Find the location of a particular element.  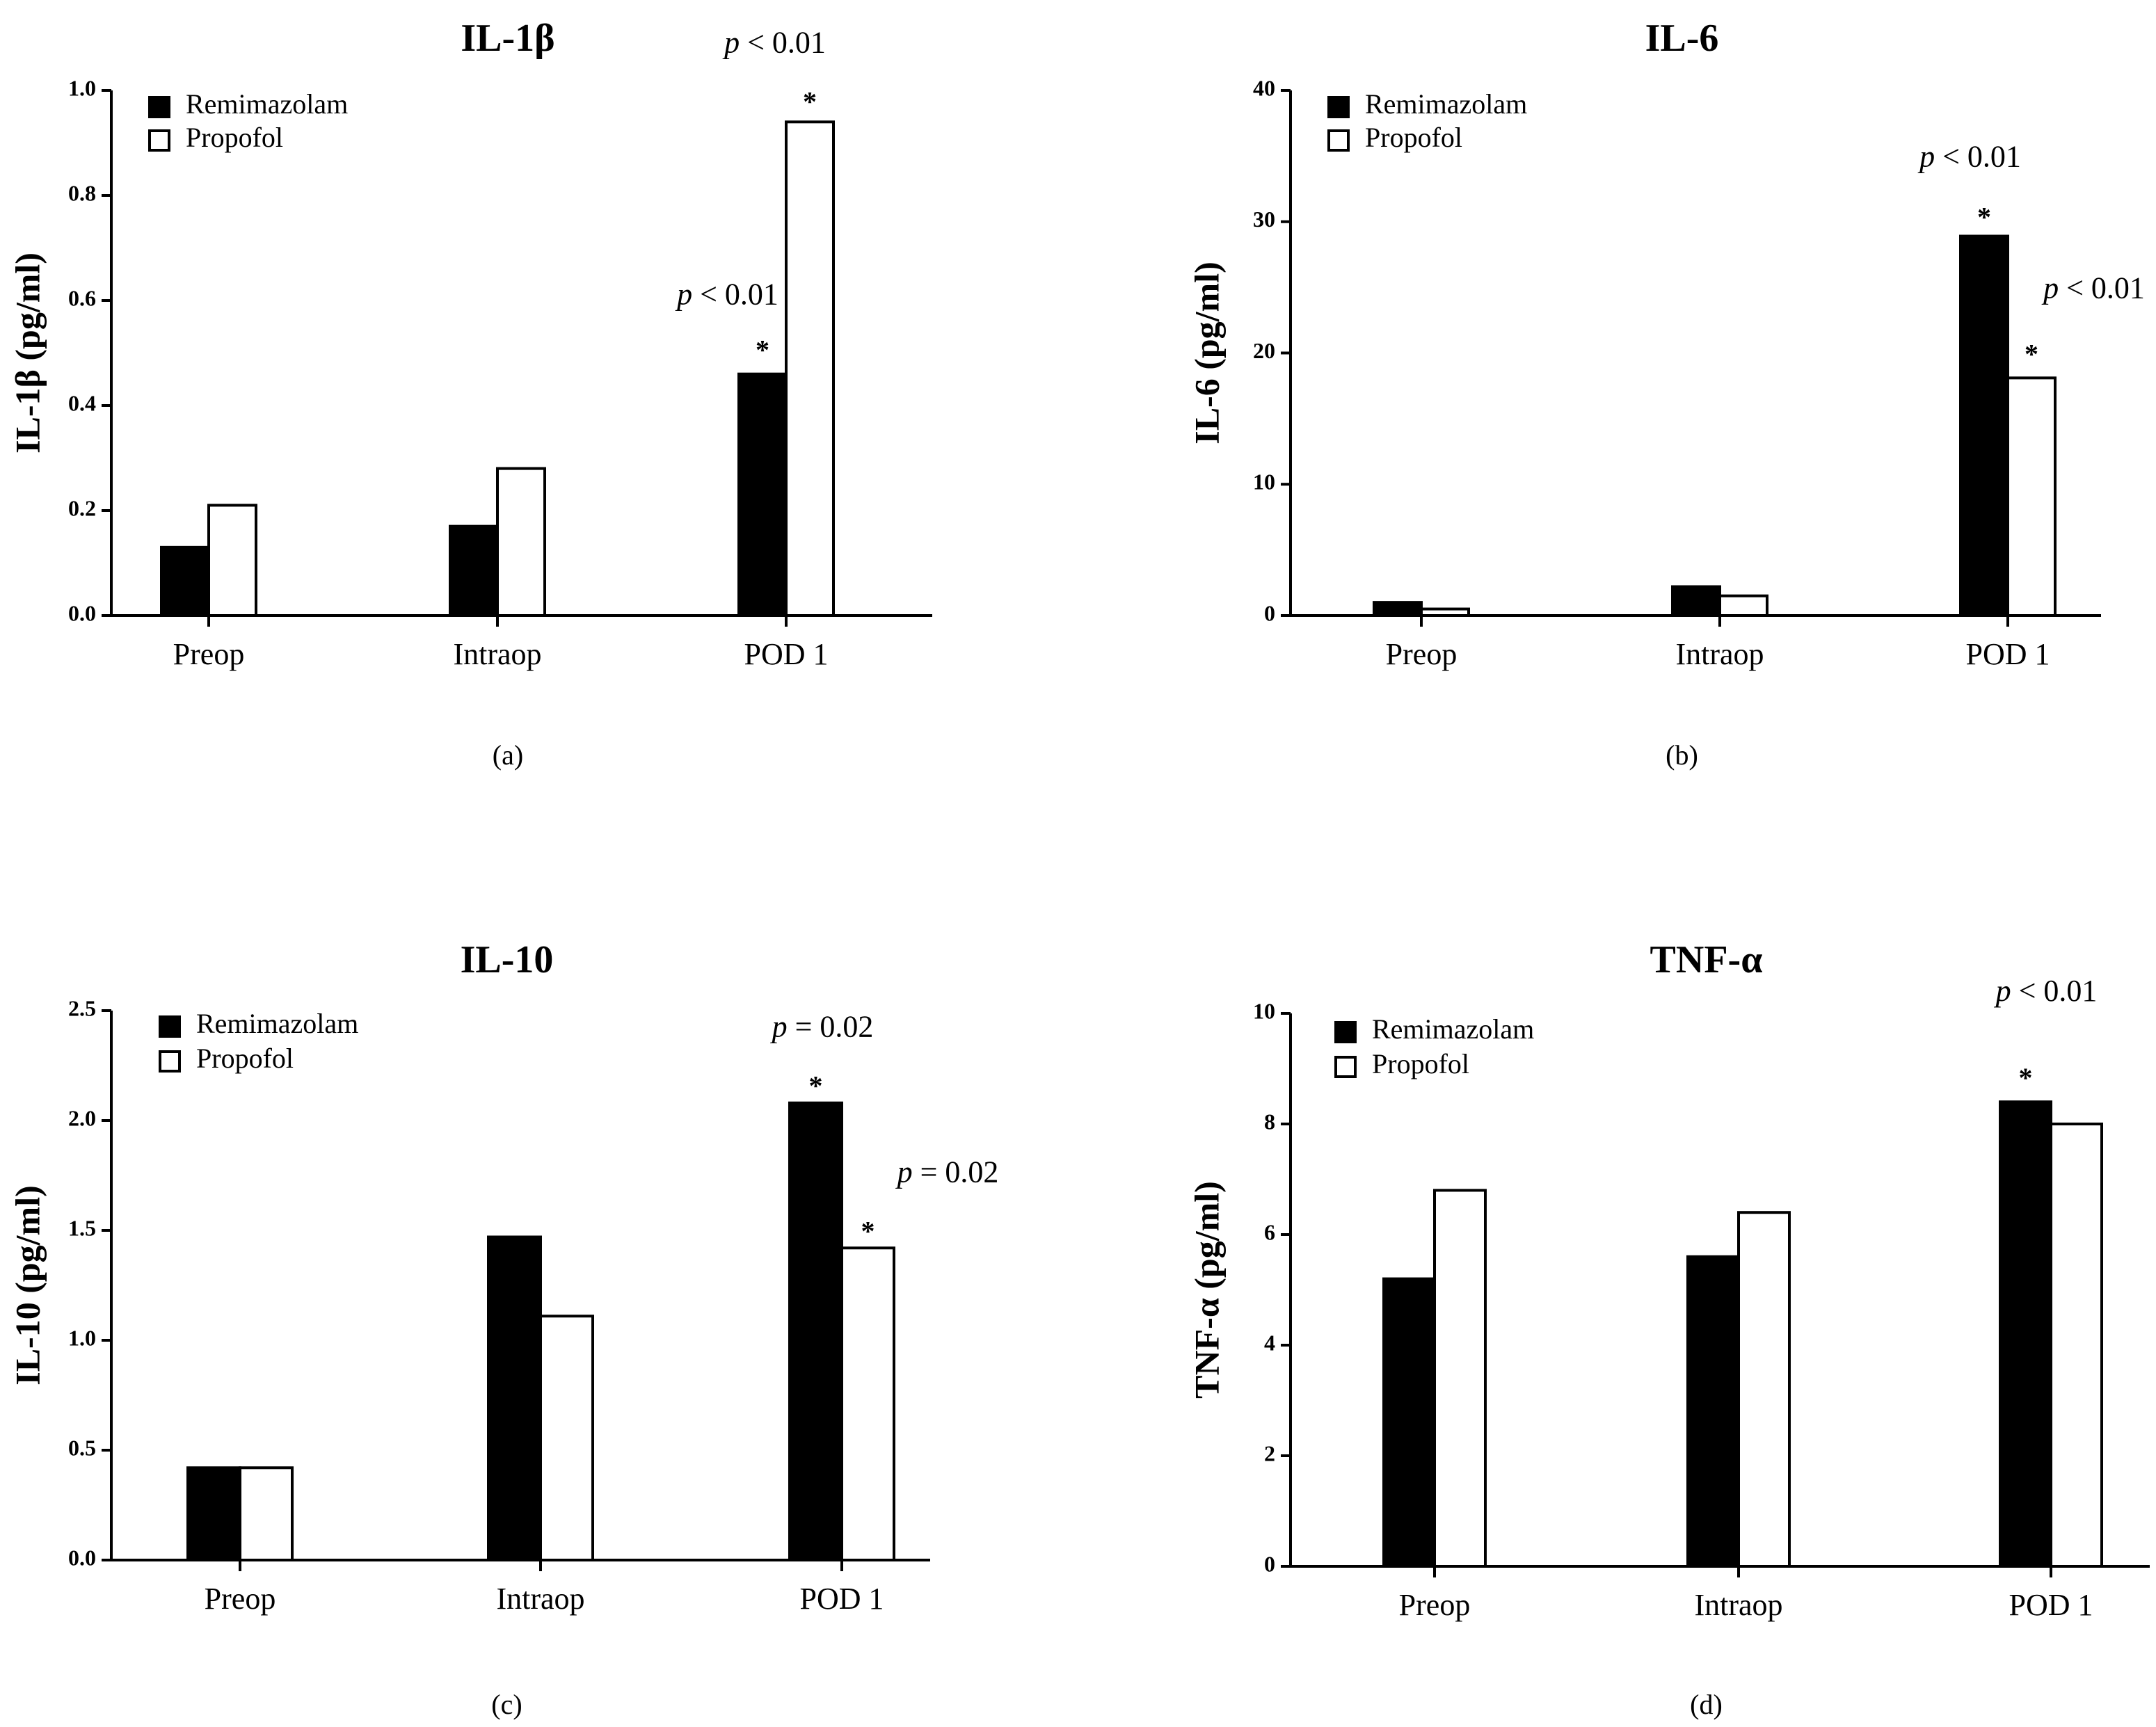

y-tick-label: 1.5 is located at coordinates (82, 1227).